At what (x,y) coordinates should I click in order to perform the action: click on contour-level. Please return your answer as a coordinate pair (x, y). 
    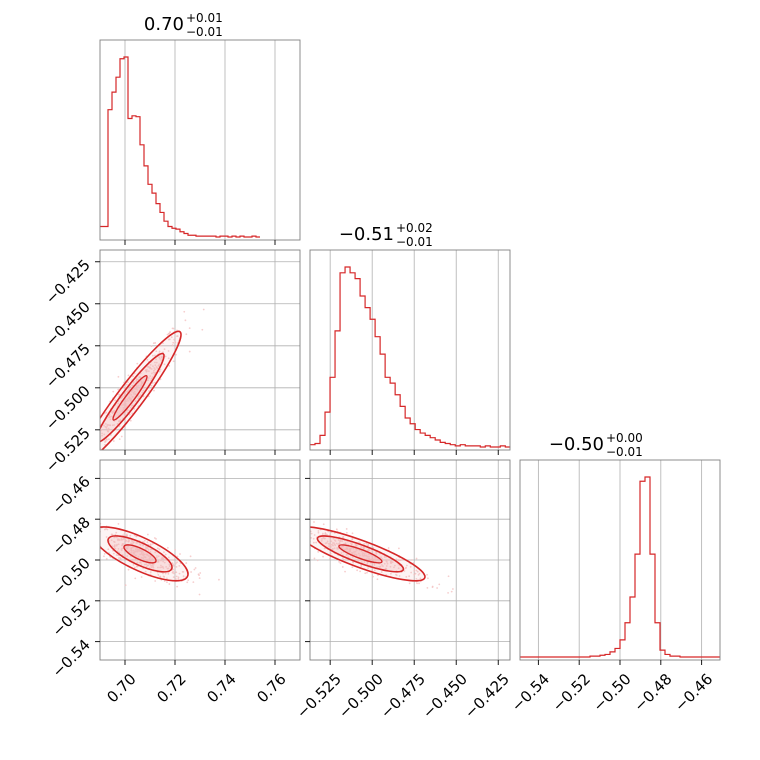
    Looking at the image, I should click on (368, 554).